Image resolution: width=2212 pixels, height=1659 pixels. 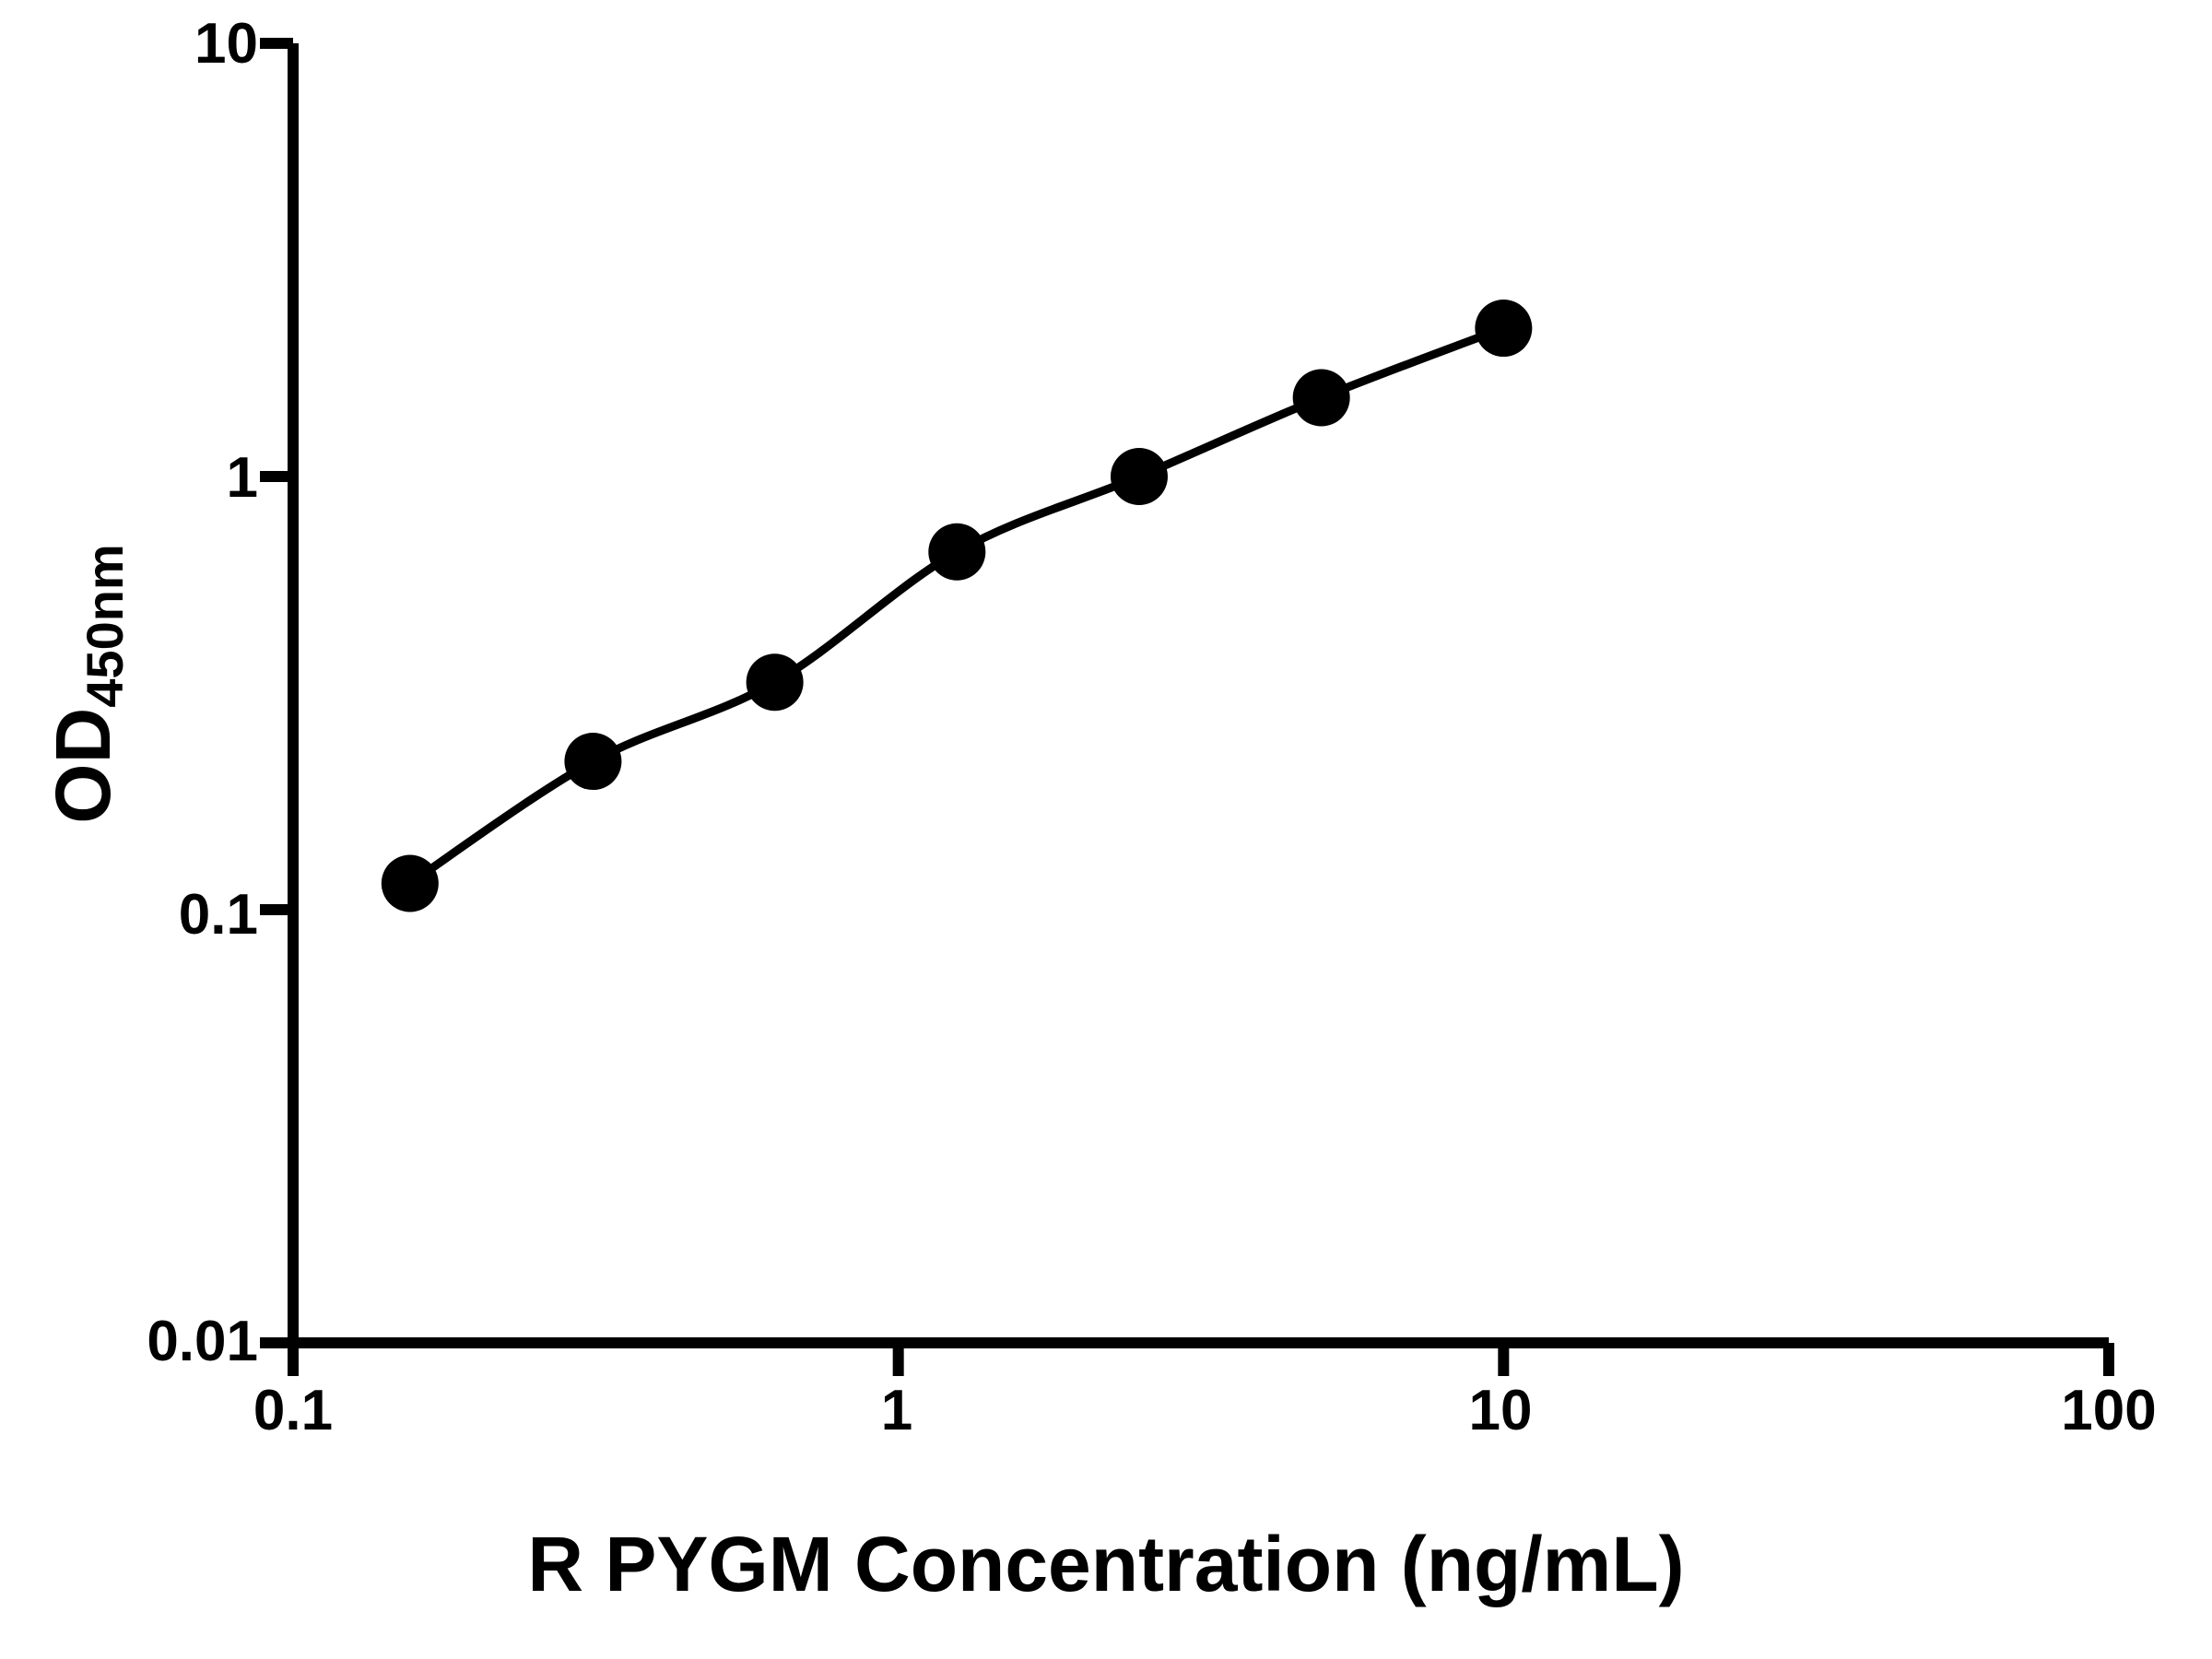 I want to click on ytick-label-0.1: 0.1, so click(x=218, y=915).